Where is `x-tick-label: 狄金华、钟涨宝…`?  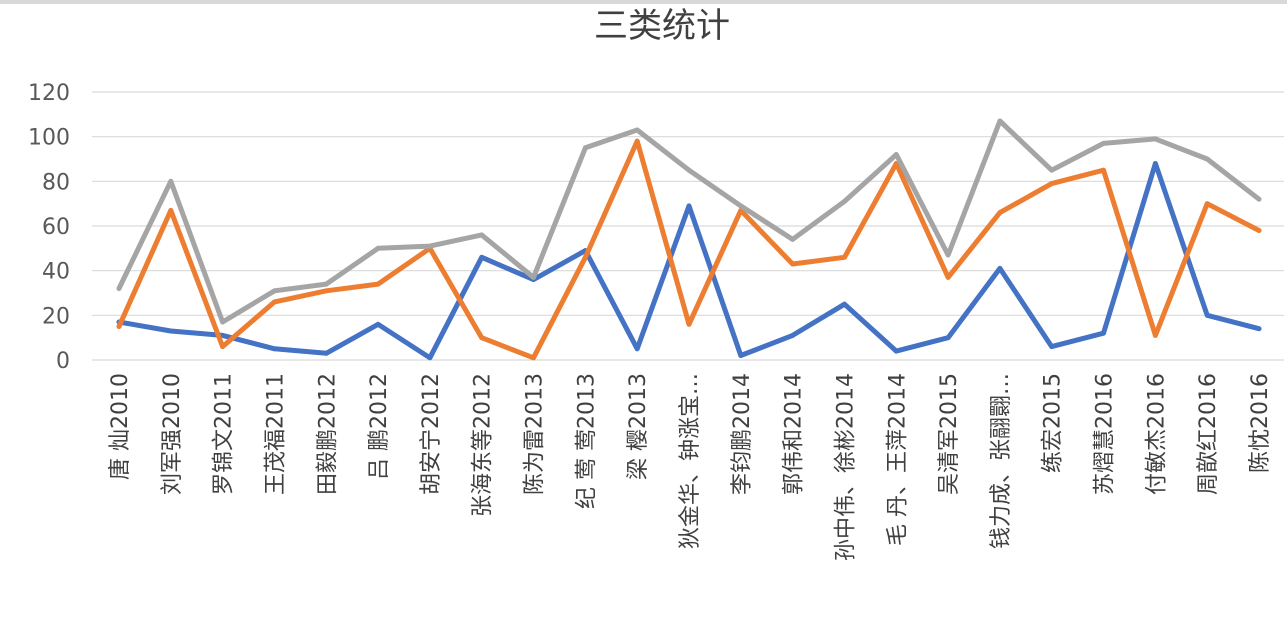
x-tick-label: 狄金华、钟涨宝… is located at coordinates (690, 461).